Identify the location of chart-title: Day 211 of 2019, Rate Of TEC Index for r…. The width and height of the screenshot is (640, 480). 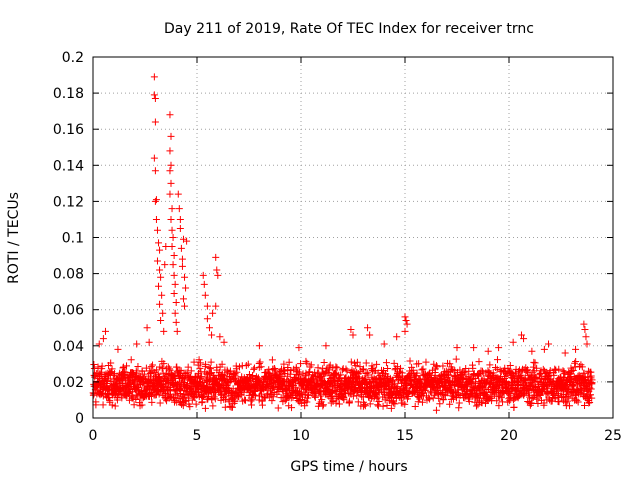
(349, 29).